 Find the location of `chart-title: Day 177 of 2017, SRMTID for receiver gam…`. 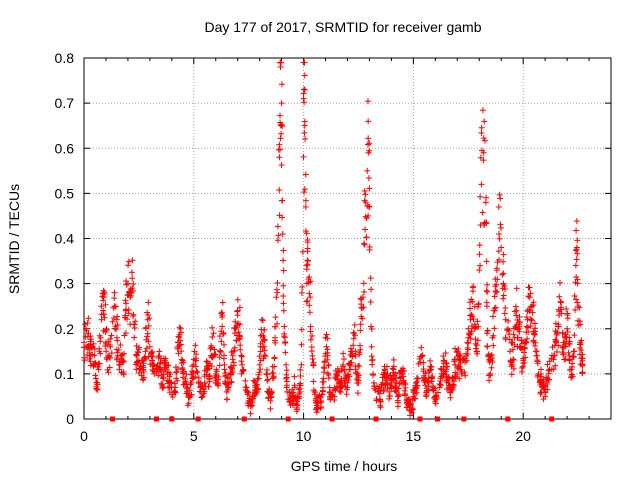

chart-title: Day 177 of 2017, SRMTID for receiver gam… is located at coordinates (342, 27).